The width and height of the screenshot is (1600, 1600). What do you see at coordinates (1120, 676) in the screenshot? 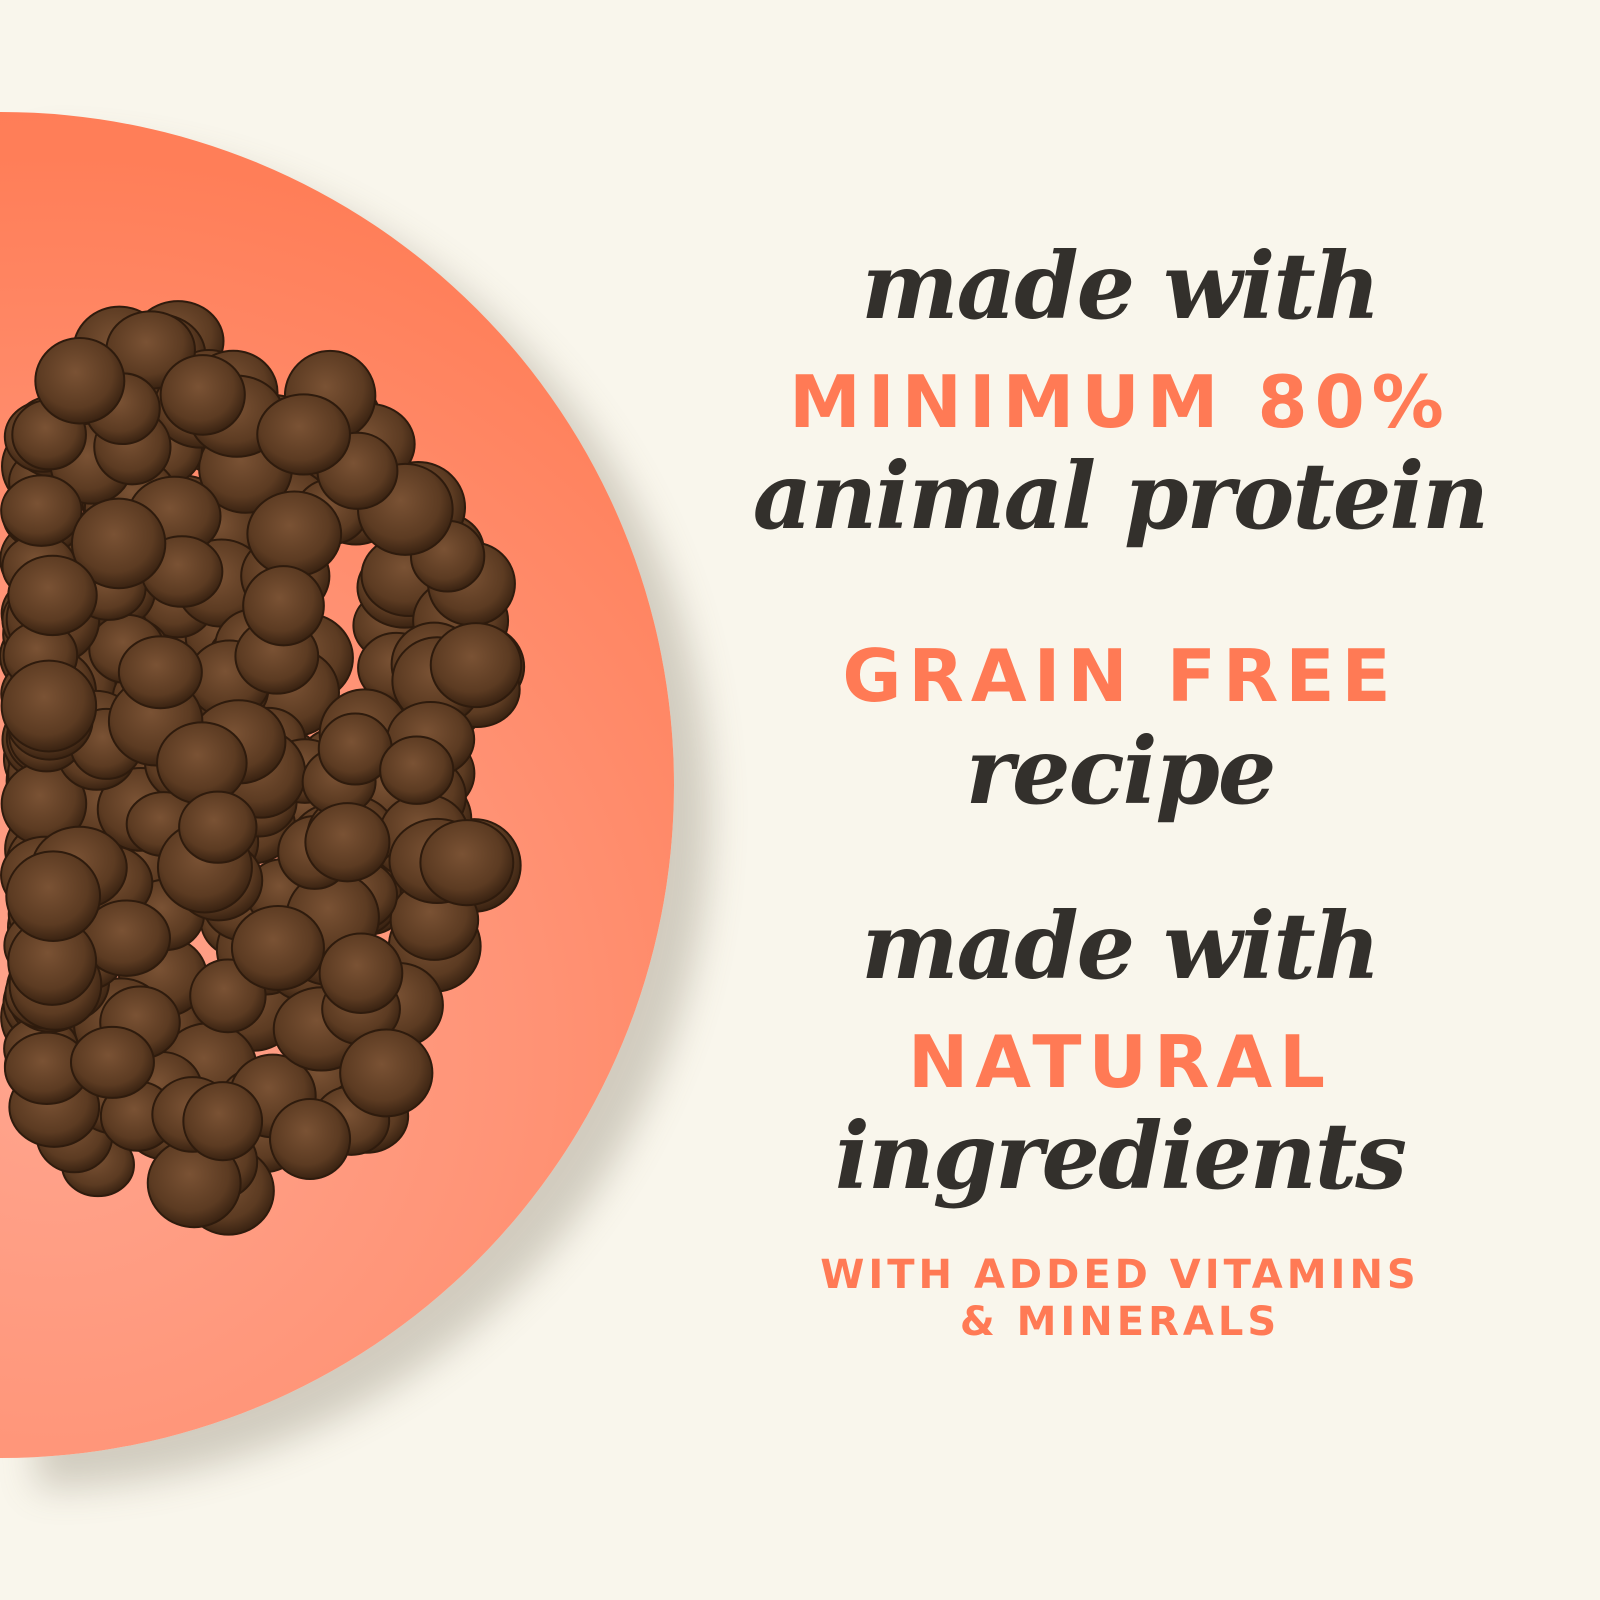
I see `grain-free-claim: GRAIN FREE` at bounding box center [1120, 676].